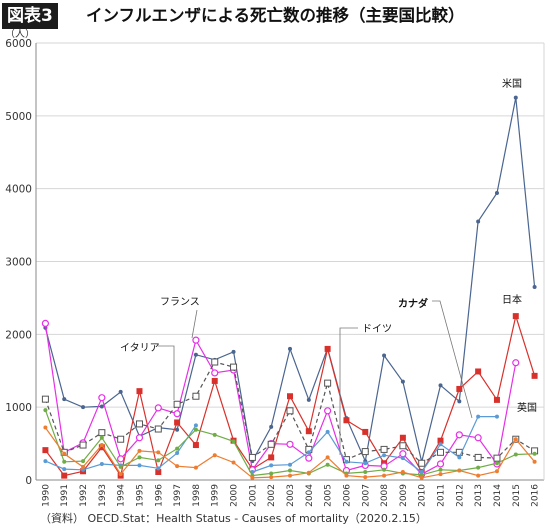 The width and height of the screenshot is (550, 531). What do you see at coordinates (140, 348) in the screenshot?
I see `series-label: イタリア` at bounding box center [140, 348].